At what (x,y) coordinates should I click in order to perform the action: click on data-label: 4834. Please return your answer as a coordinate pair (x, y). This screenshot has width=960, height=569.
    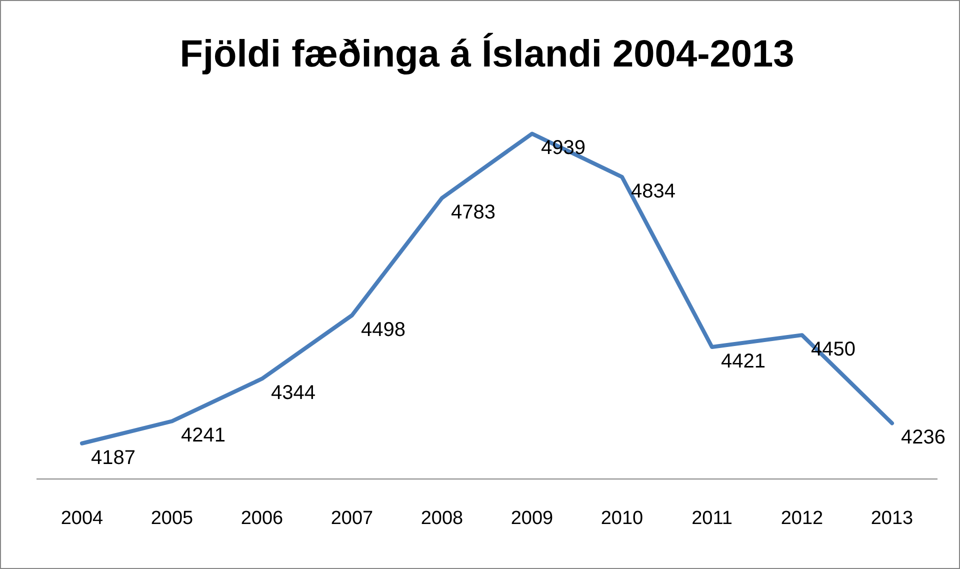
    Looking at the image, I should click on (653, 191).